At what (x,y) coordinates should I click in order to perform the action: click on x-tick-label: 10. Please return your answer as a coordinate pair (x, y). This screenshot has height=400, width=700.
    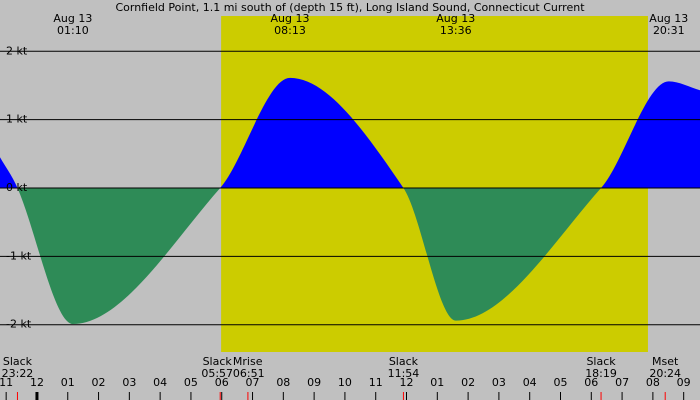
    Looking at the image, I should click on (345, 382).